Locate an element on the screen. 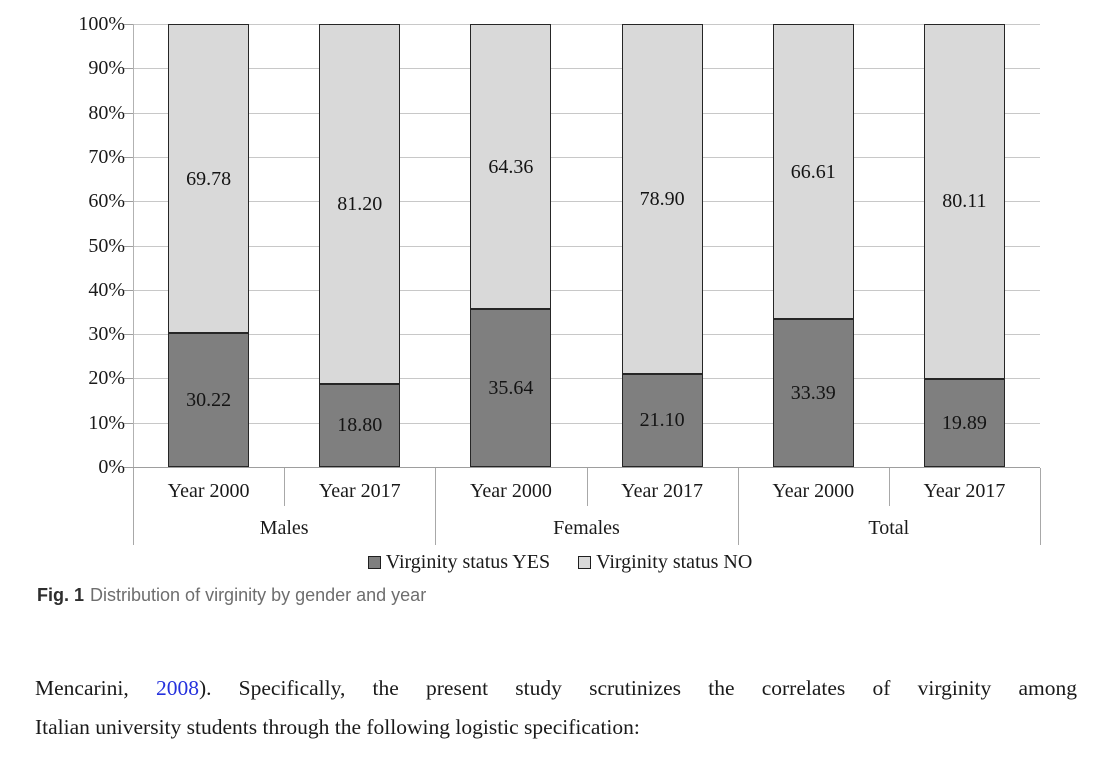 This screenshot has width=1109, height=775. bar-total-year-2017: 80.11 19.89 is located at coordinates (964, 245).